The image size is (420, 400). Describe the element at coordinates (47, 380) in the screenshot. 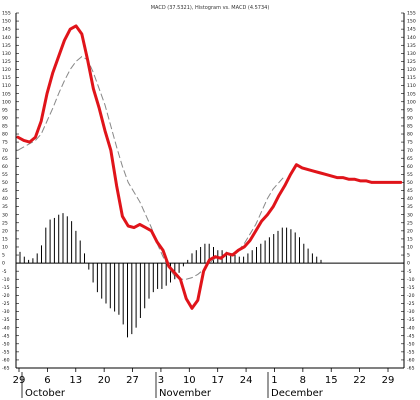

I see `x-tick-label: 6` at that location.